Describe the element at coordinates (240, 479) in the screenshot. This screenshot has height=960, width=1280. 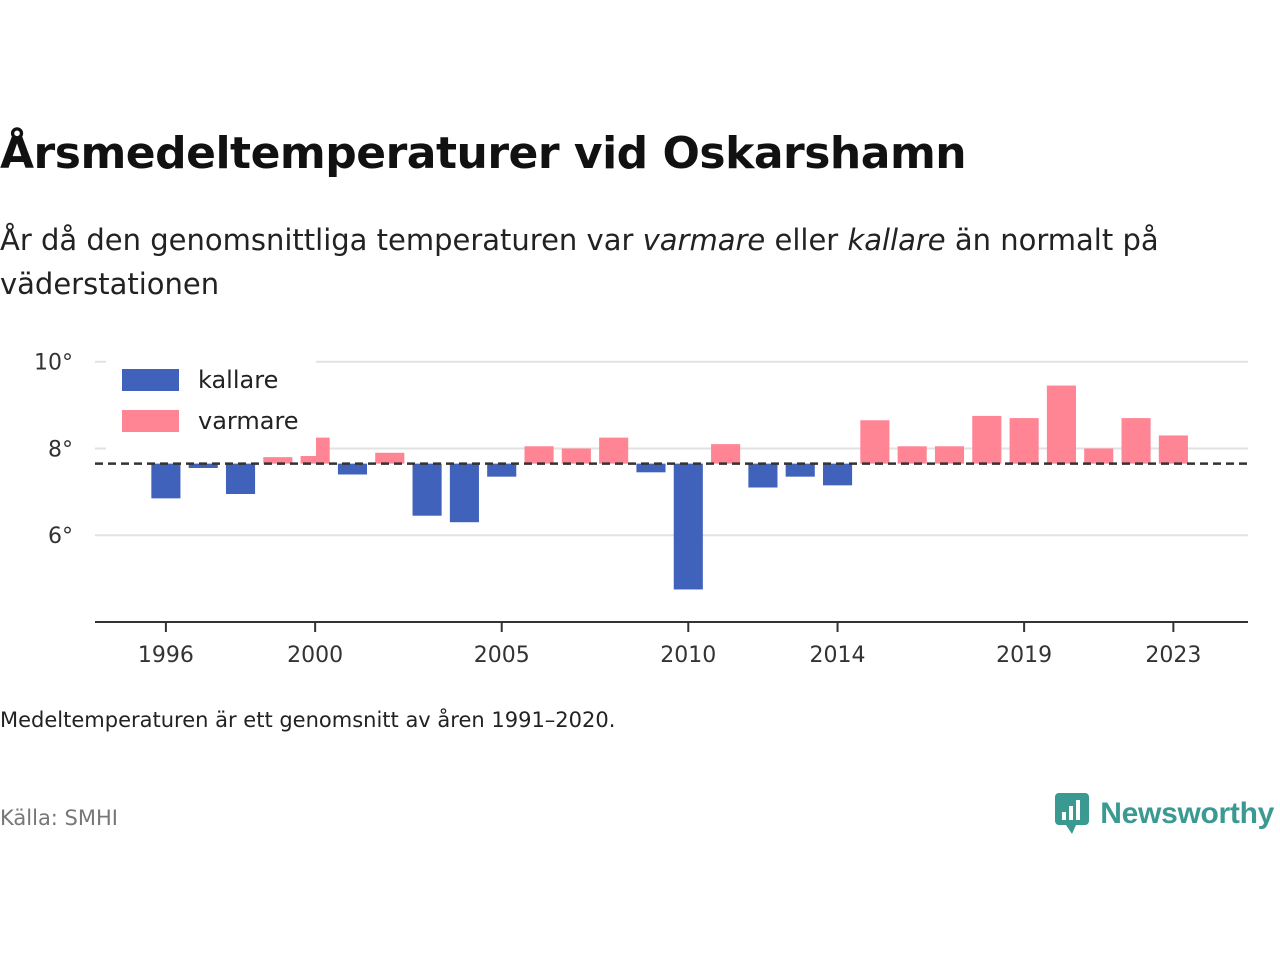
I see `bar-1998` at that location.